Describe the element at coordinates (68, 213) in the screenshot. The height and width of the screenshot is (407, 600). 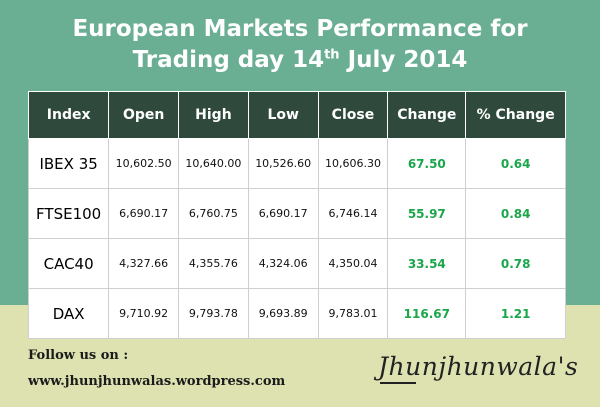
I see `cell-index: FTSE100` at that location.